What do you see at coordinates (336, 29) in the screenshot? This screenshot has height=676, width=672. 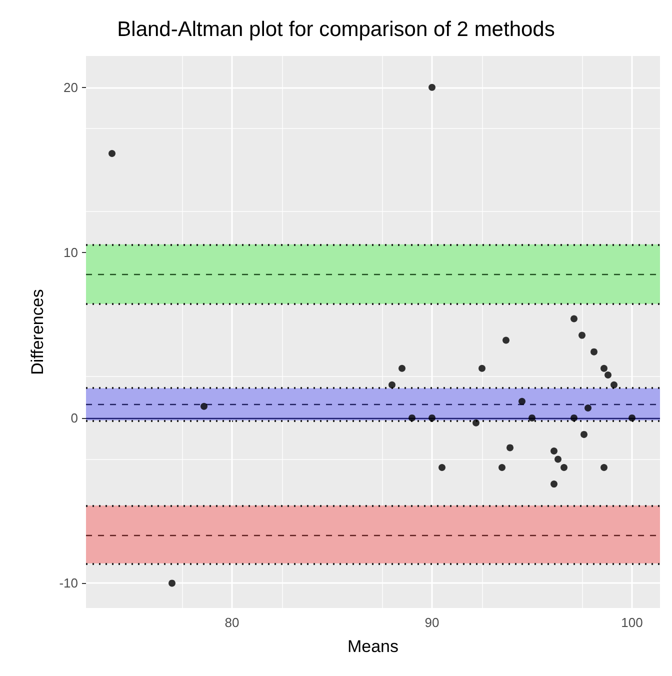 I see `chart-title: Bland-Altman plot for comparison of 2 methods` at bounding box center [336, 29].